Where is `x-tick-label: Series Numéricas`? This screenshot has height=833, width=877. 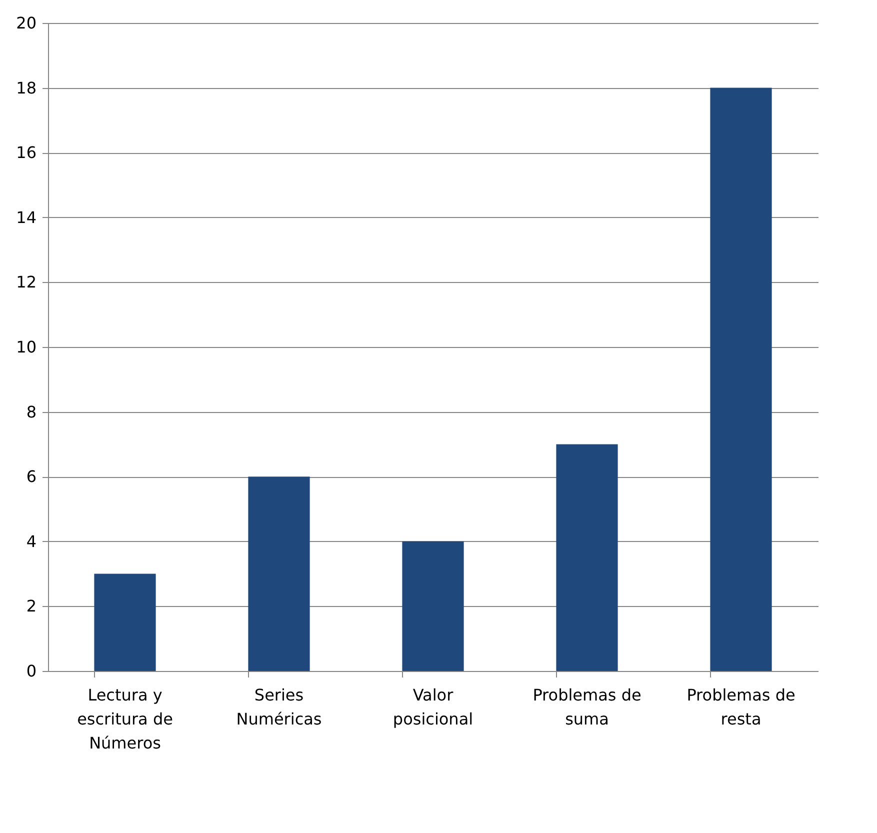
x-tick-label: Series Numéricas is located at coordinates (279, 707).